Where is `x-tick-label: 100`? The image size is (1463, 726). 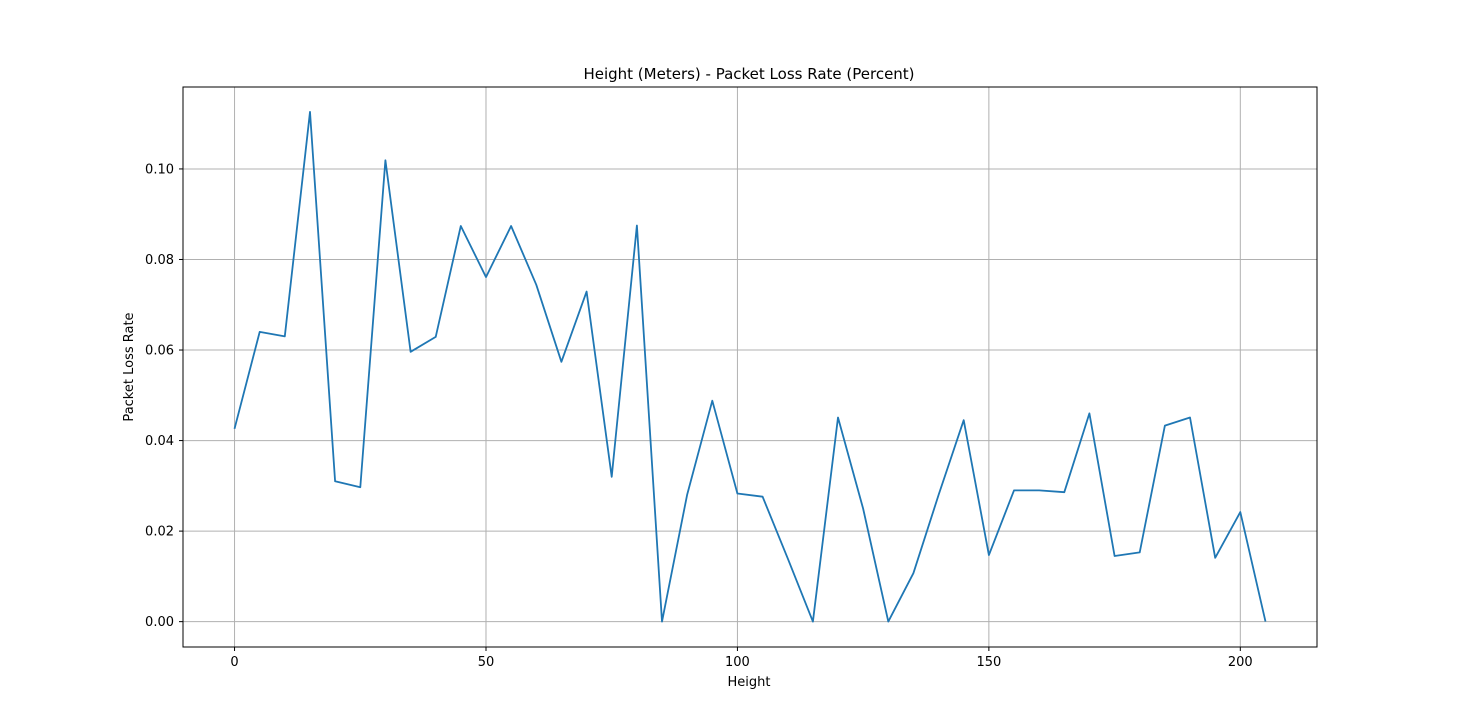
x-tick-label: 100 is located at coordinates (737, 662).